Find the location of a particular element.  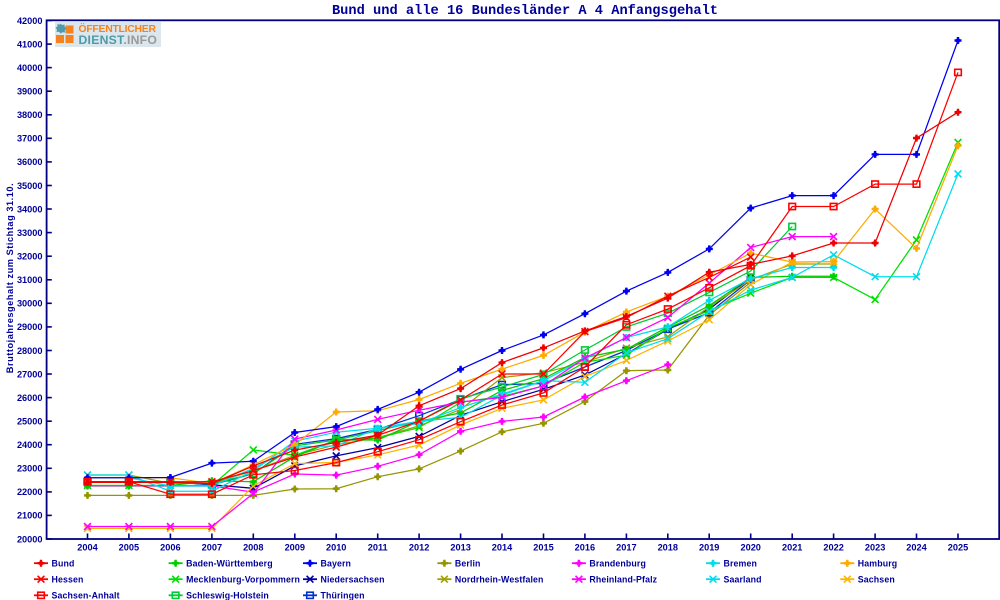

svg-text: 2020 is located at coordinates (750, 548).